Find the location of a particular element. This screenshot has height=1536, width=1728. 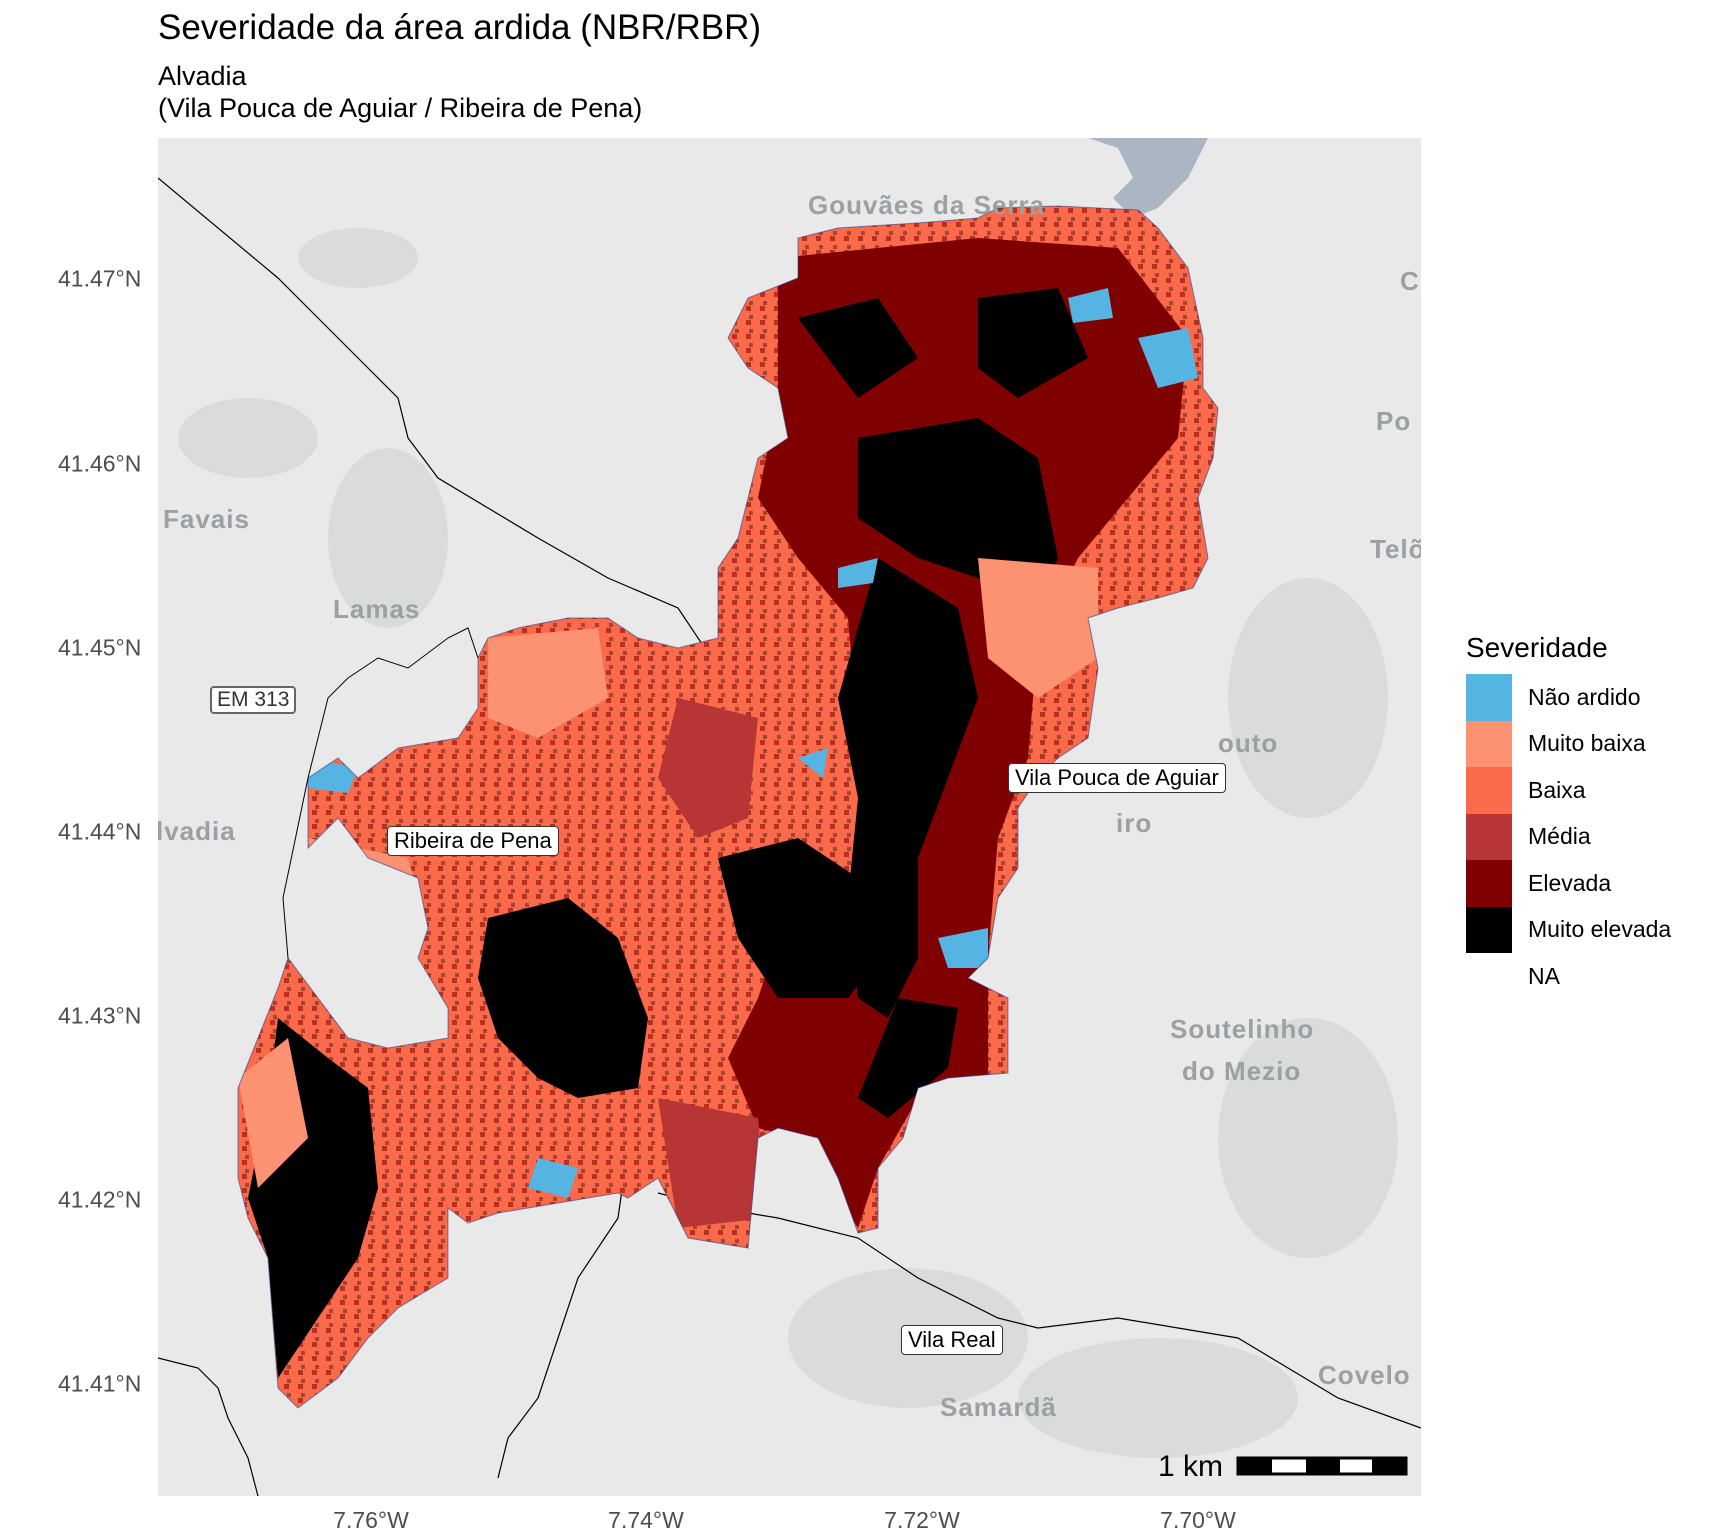

label-vila-pouca-de-aguiar: Vila Pouca de Aguiar is located at coordinates (1117, 778).